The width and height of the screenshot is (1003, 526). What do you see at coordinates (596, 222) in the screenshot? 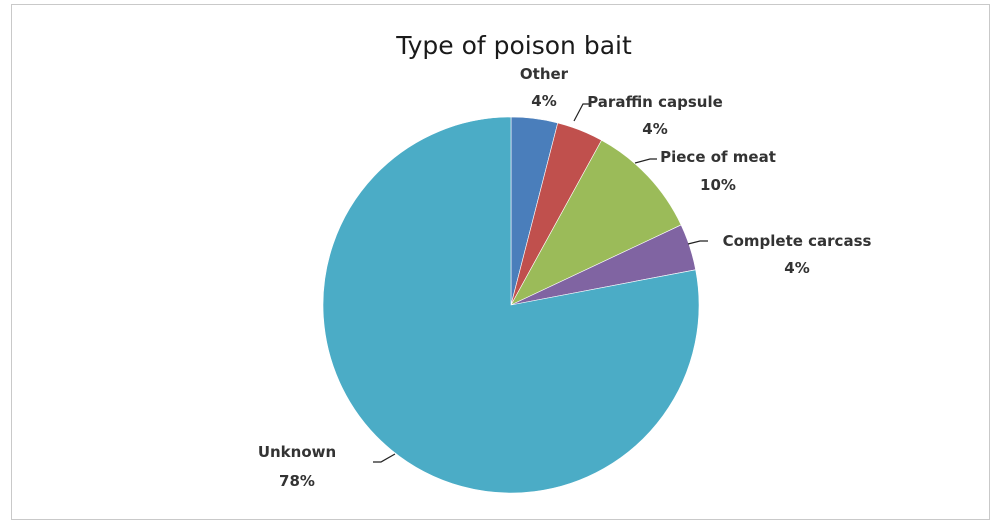
I see `pie-slice-piece-of-meat` at bounding box center [596, 222].